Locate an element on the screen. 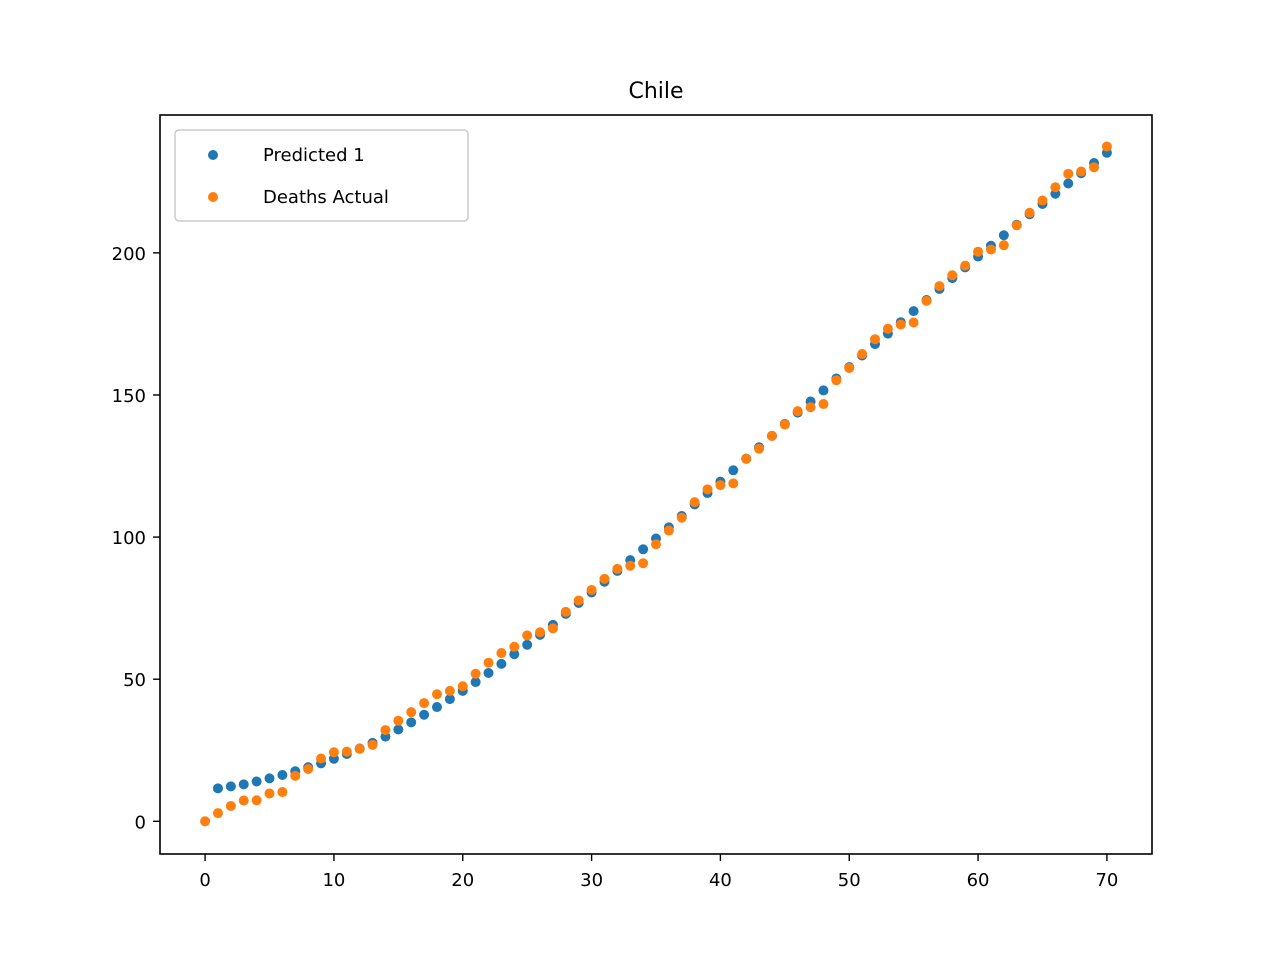 The image size is (1280, 960). x-tick-label-1: 10 is located at coordinates (333, 880).